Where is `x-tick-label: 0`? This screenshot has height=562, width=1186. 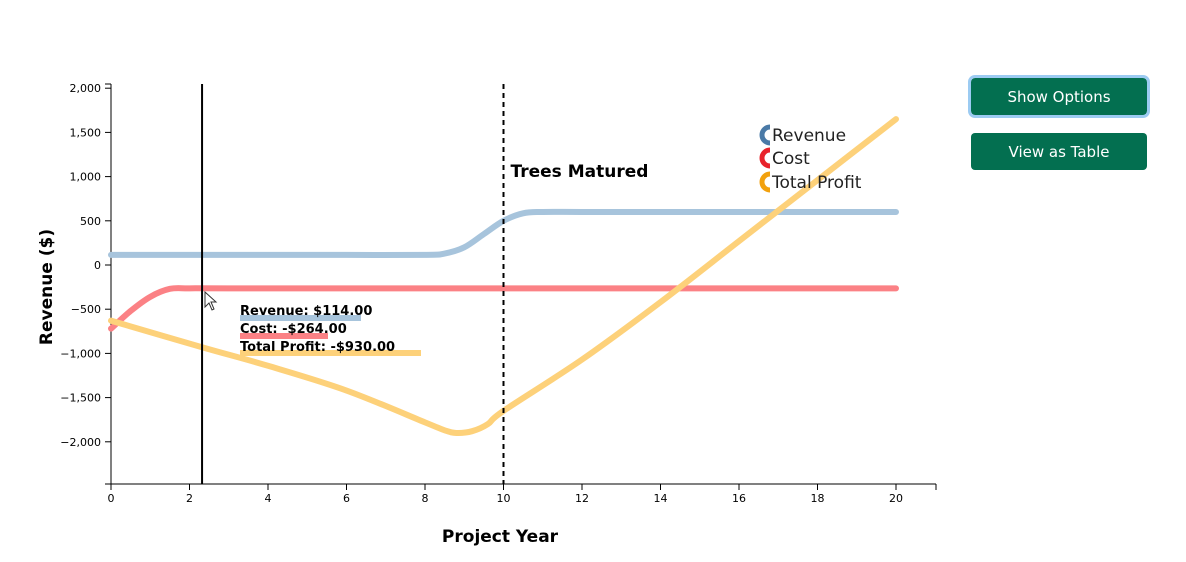 x-tick-label: 0 is located at coordinates (111, 498).